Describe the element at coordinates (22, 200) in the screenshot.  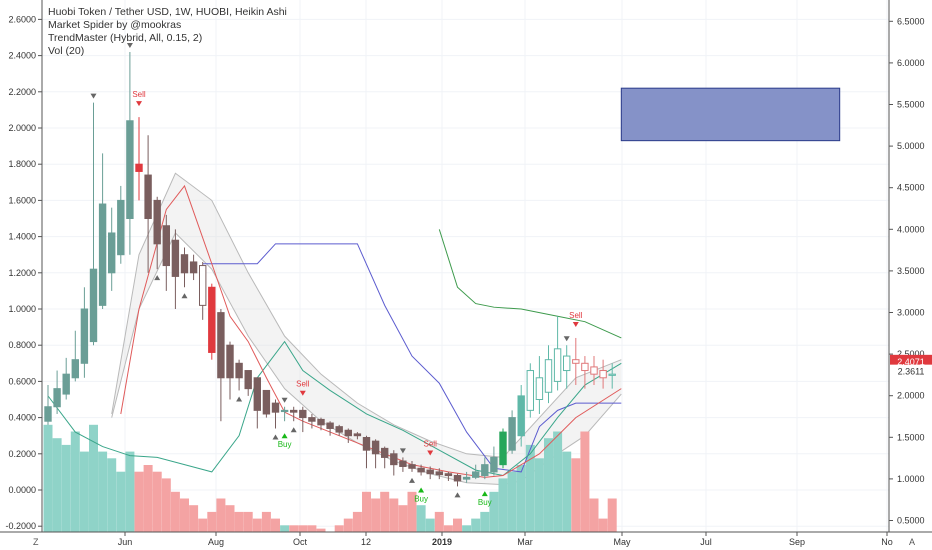
I see `left-tick-label: 1.6000` at that location.